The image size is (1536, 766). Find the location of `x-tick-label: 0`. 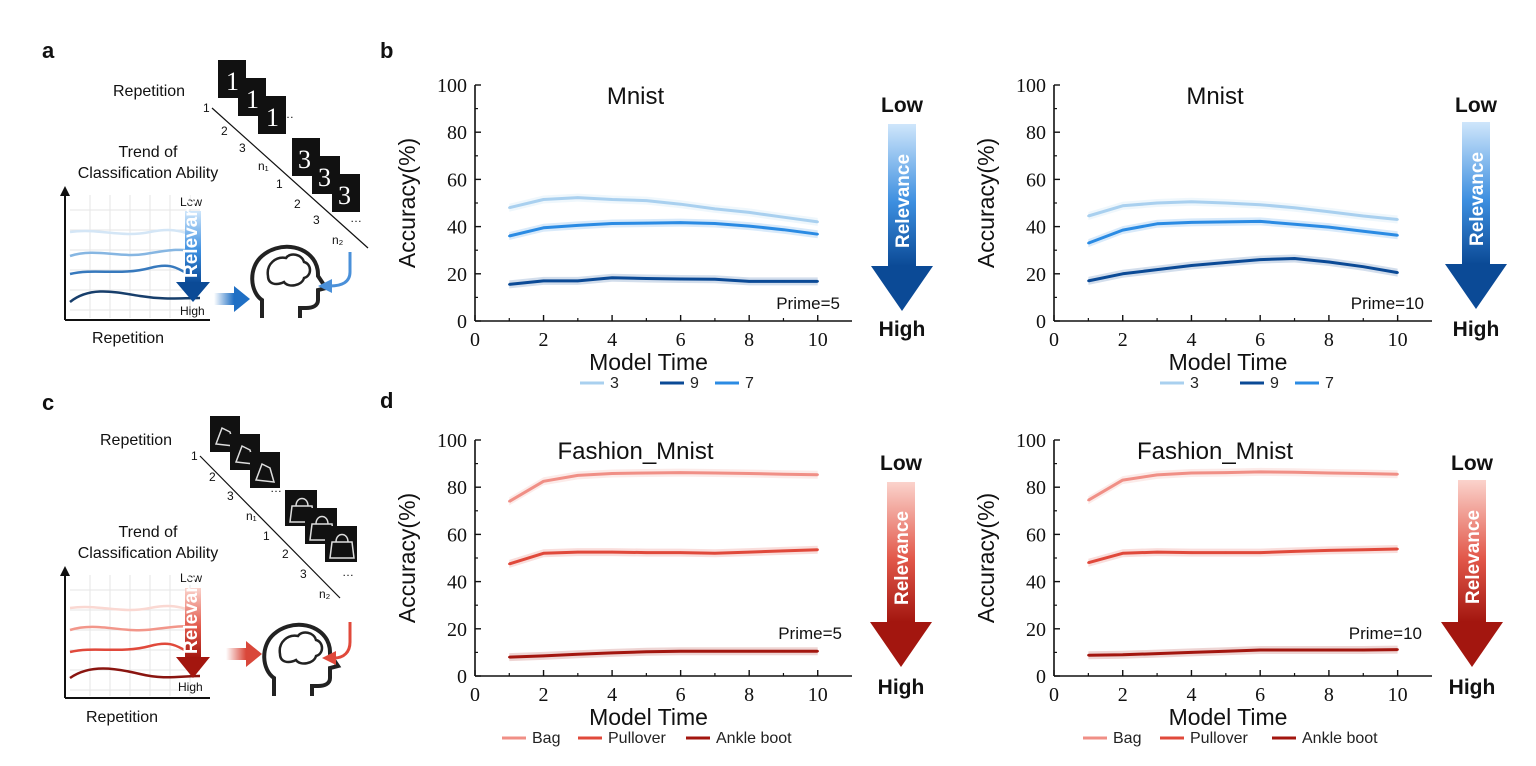

x-tick-label: 0 is located at coordinates (475, 340).